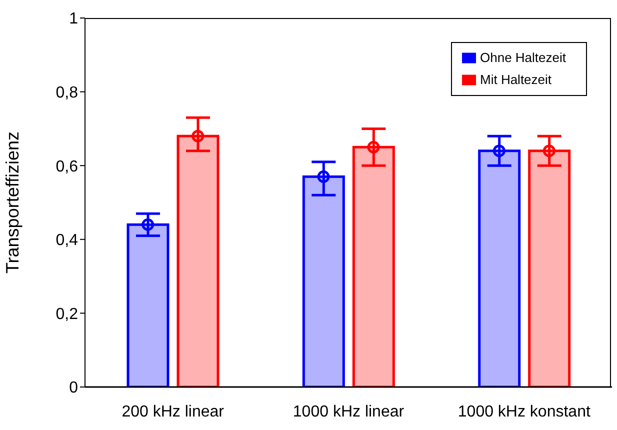 This screenshot has height=430, width=617. I want to click on y-tick-label: 0, so click(73, 388).